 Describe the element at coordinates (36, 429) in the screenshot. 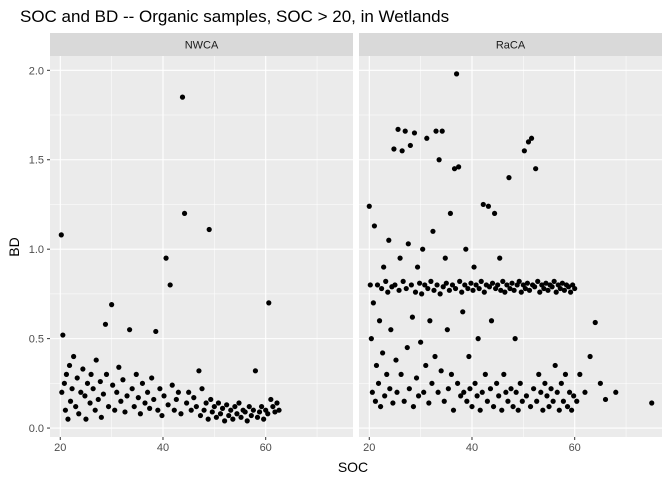

I see `y-tick-label: 0.0` at that location.